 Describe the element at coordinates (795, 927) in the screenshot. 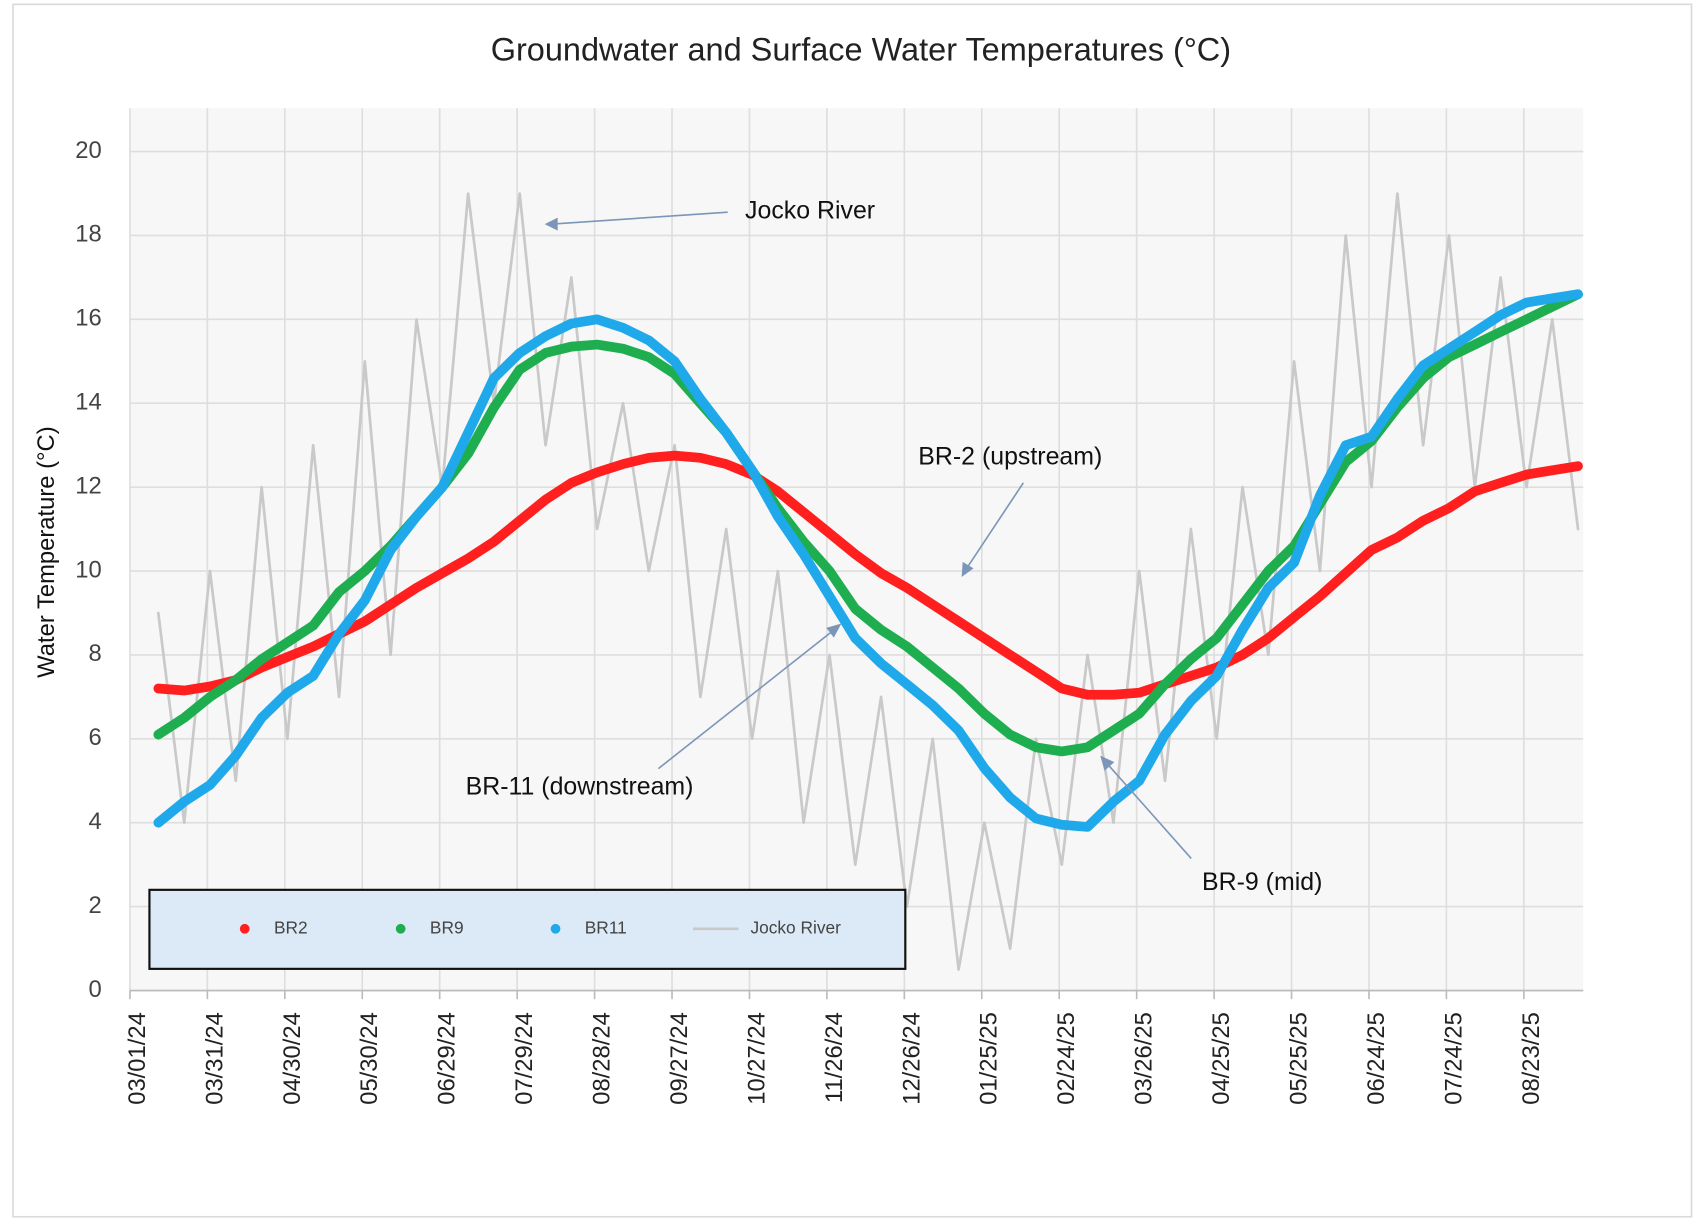

I see `legend-label: Jocko River` at that location.